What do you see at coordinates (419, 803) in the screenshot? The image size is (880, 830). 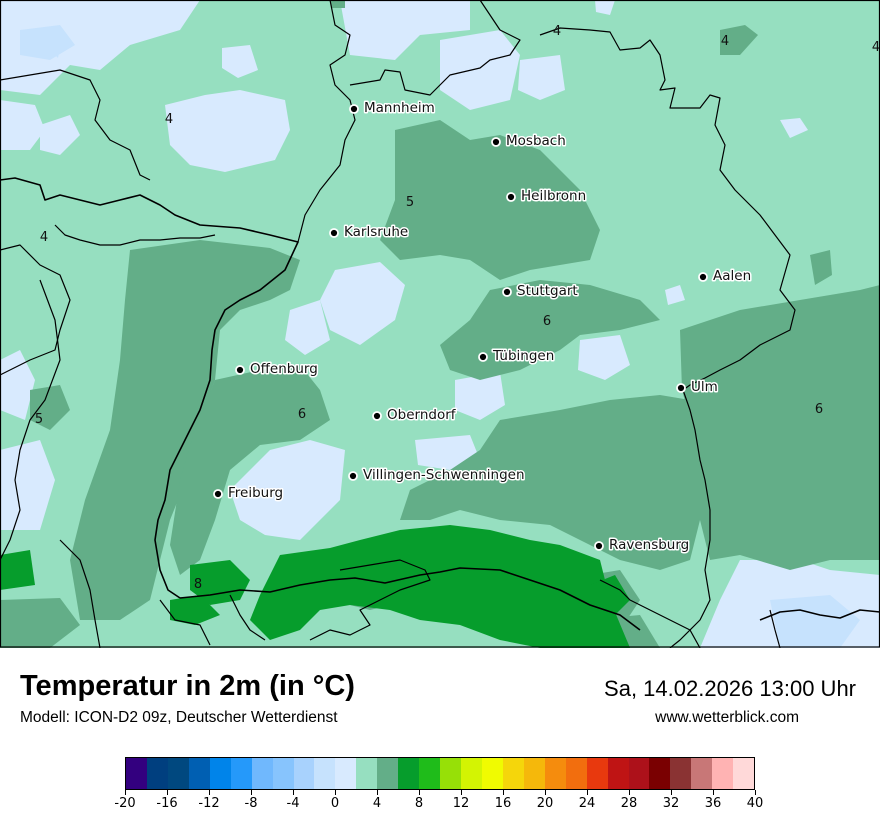 I see `colorbar-tick-label: 8` at bounding box center [419, 803].